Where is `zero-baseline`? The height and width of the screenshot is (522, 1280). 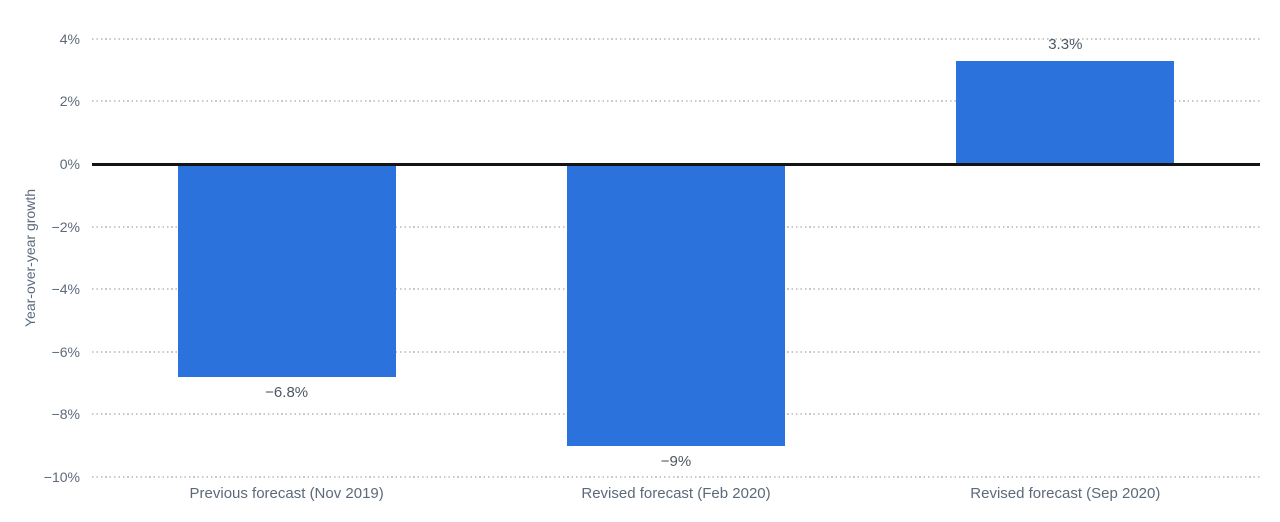
zero-baseline is located at coordinates (676, 164).